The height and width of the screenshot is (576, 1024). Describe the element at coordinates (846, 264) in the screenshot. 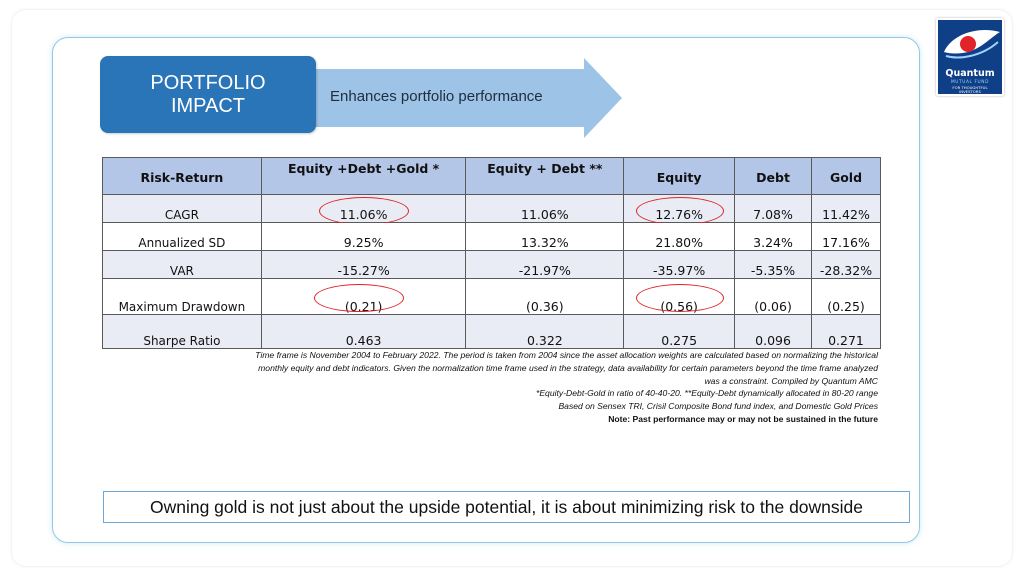

I see `table-cell: -28.32%` at that location.